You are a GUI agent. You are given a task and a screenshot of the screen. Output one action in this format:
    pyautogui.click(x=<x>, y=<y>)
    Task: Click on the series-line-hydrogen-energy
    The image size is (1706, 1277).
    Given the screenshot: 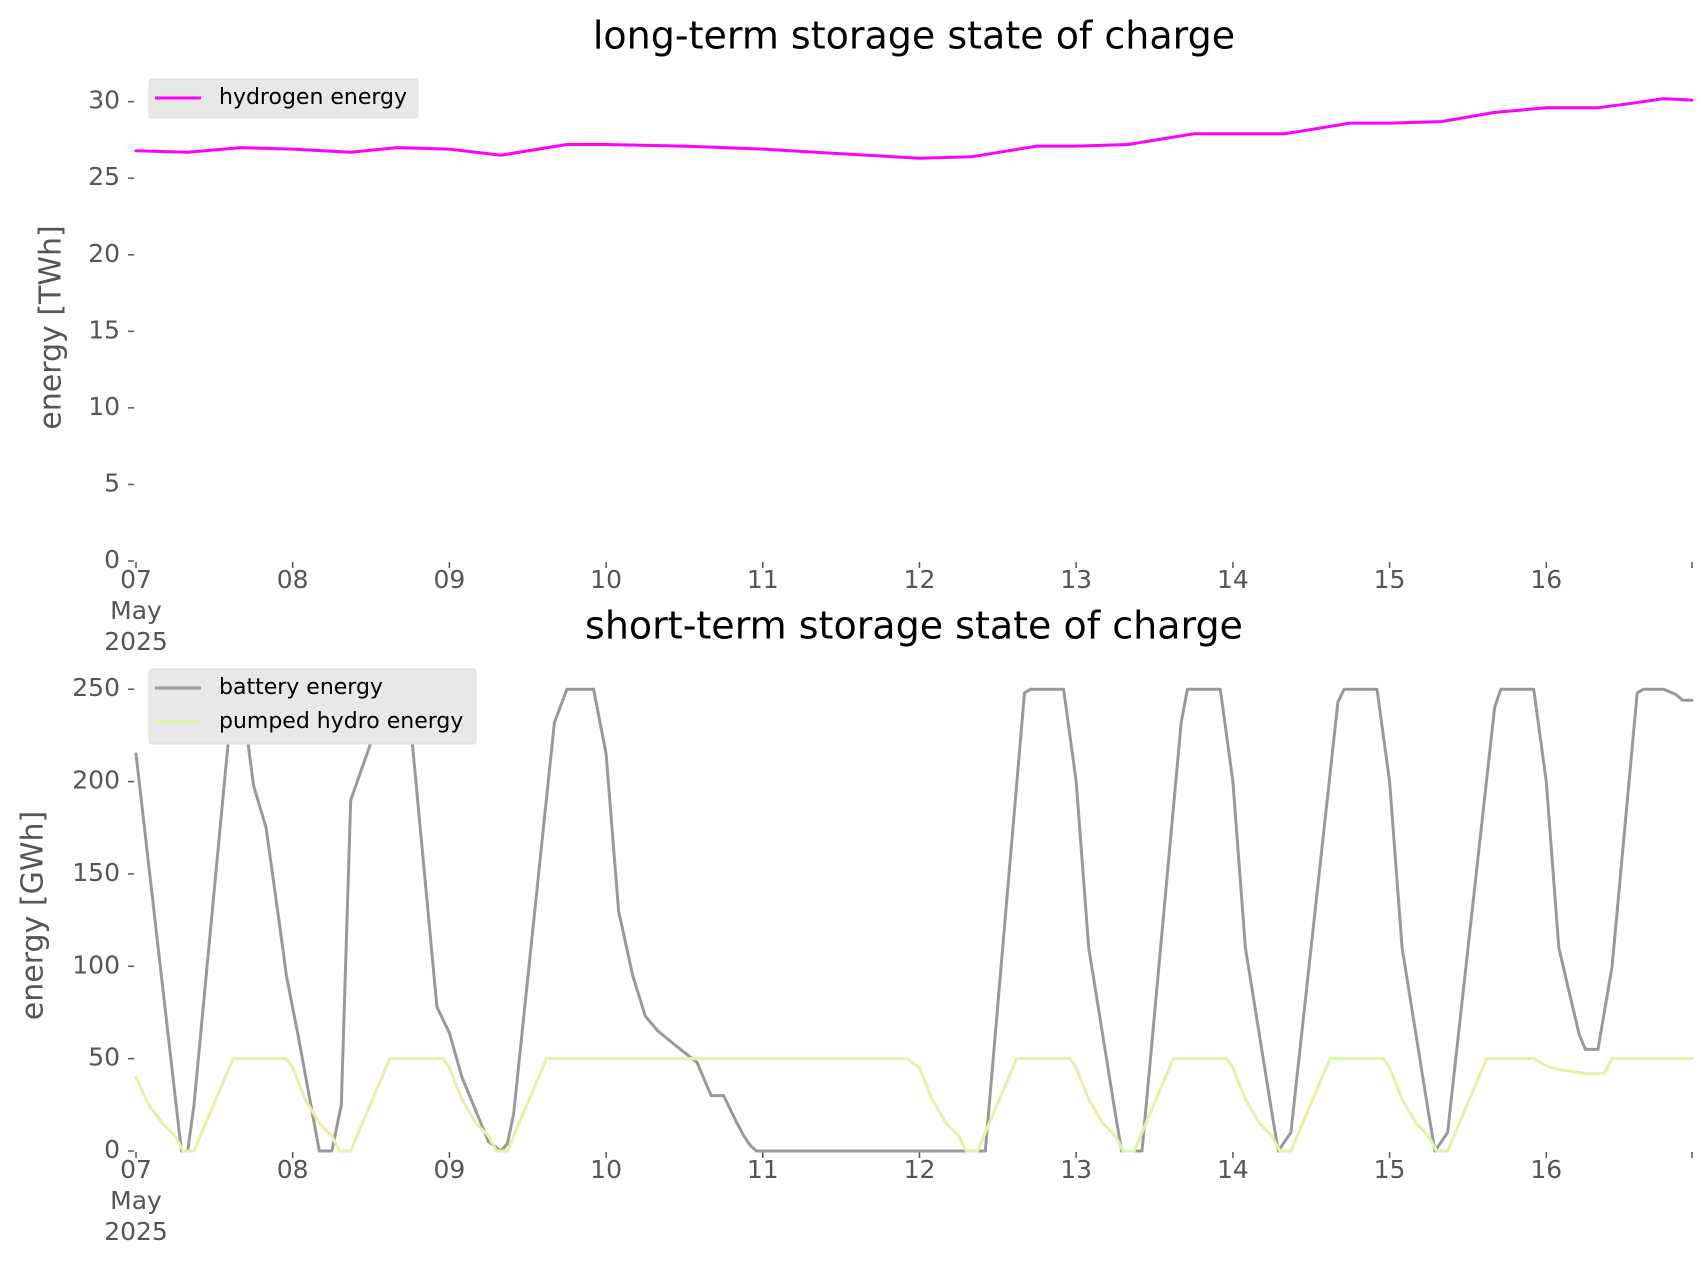 What is the action you would take?
    pyautogui.click(x=914, y=128)
    